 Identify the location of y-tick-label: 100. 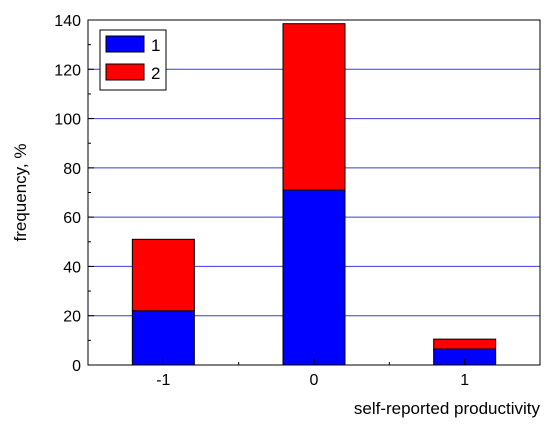
(67, 120).